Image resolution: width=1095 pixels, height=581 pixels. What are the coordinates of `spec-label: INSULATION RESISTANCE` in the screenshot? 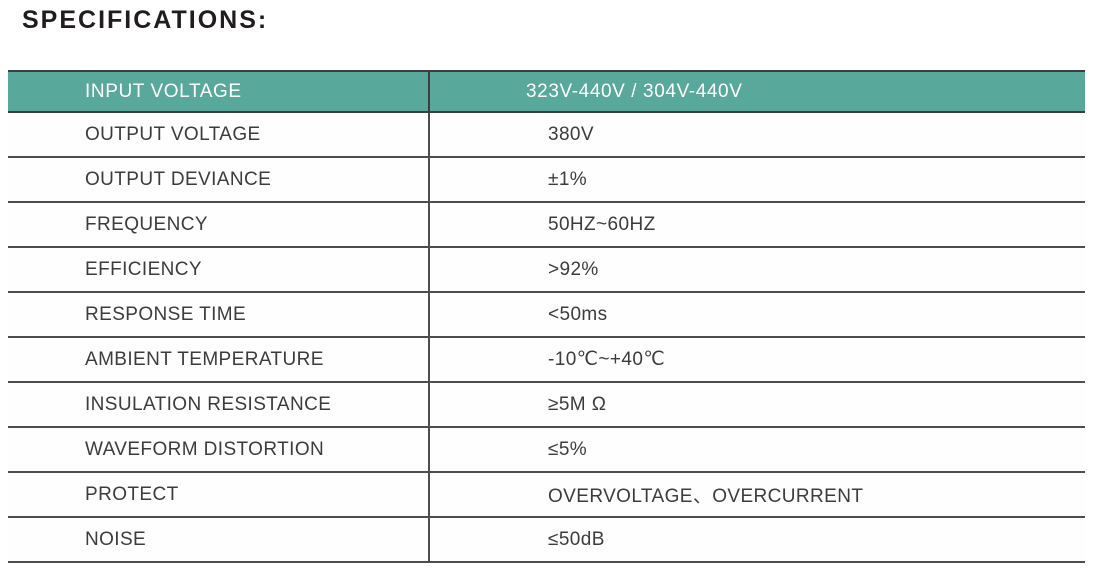 It's located at (208, 404).